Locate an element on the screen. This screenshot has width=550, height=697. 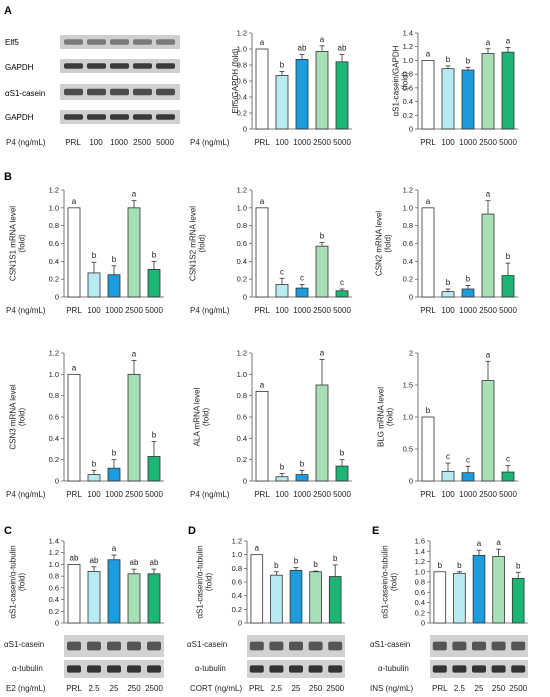
y-axis-label-line: CSN3 mRNA level is located at coordinates (13, 417).